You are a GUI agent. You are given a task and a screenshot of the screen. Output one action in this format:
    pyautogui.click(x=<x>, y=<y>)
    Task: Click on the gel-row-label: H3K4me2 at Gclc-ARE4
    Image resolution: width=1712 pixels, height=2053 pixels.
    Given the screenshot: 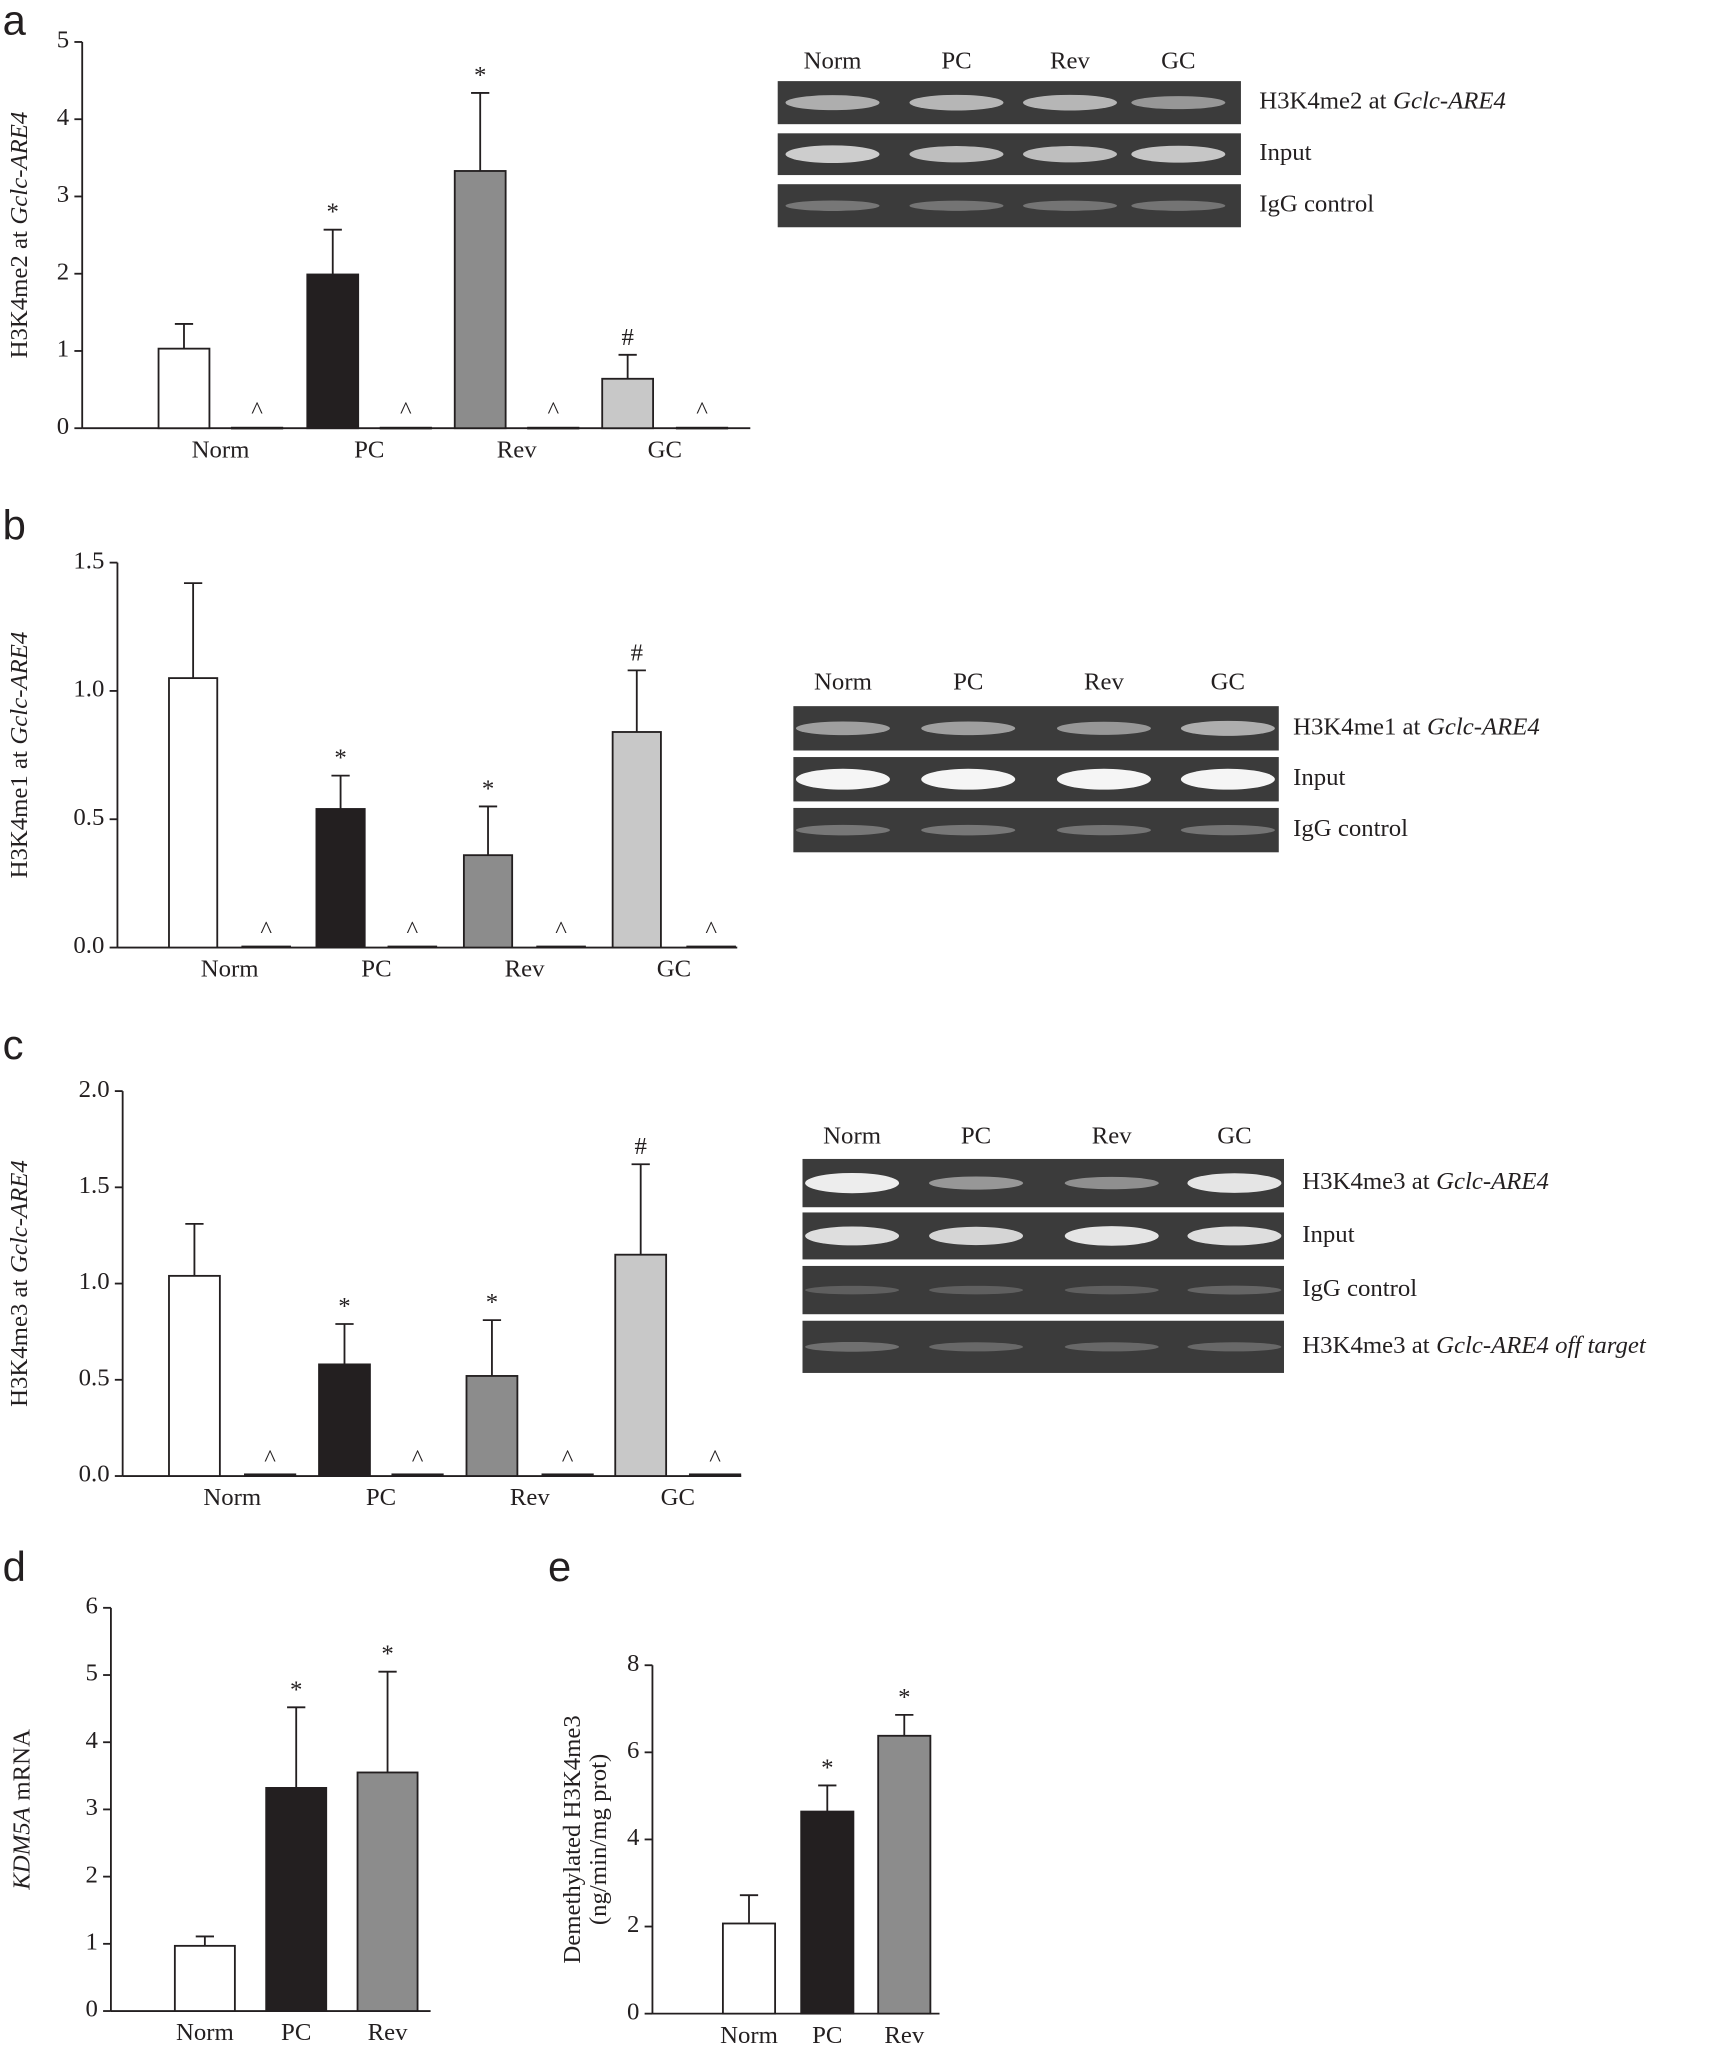 What is the action you would take?
    pyautogui.click(x=1382, y=100)
    